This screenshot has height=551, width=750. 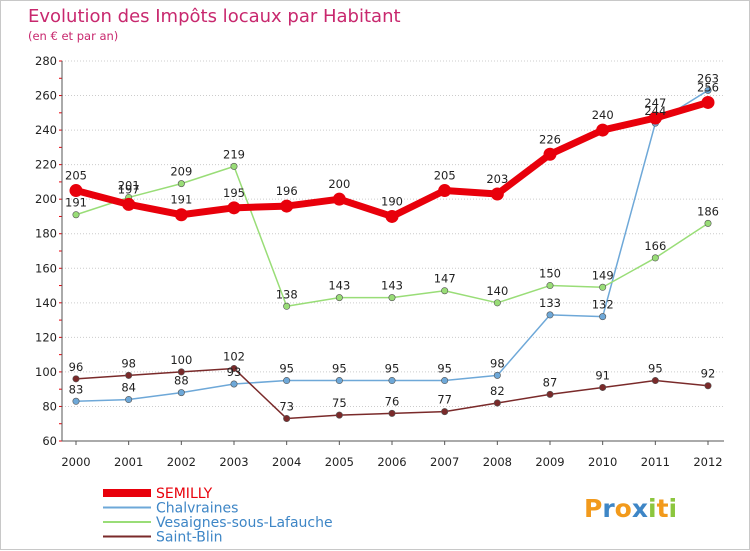 What do you see at coordinates (550, 154) in the screenshot?
I see `point-semilly-2009` at bounding box center [550, 154].